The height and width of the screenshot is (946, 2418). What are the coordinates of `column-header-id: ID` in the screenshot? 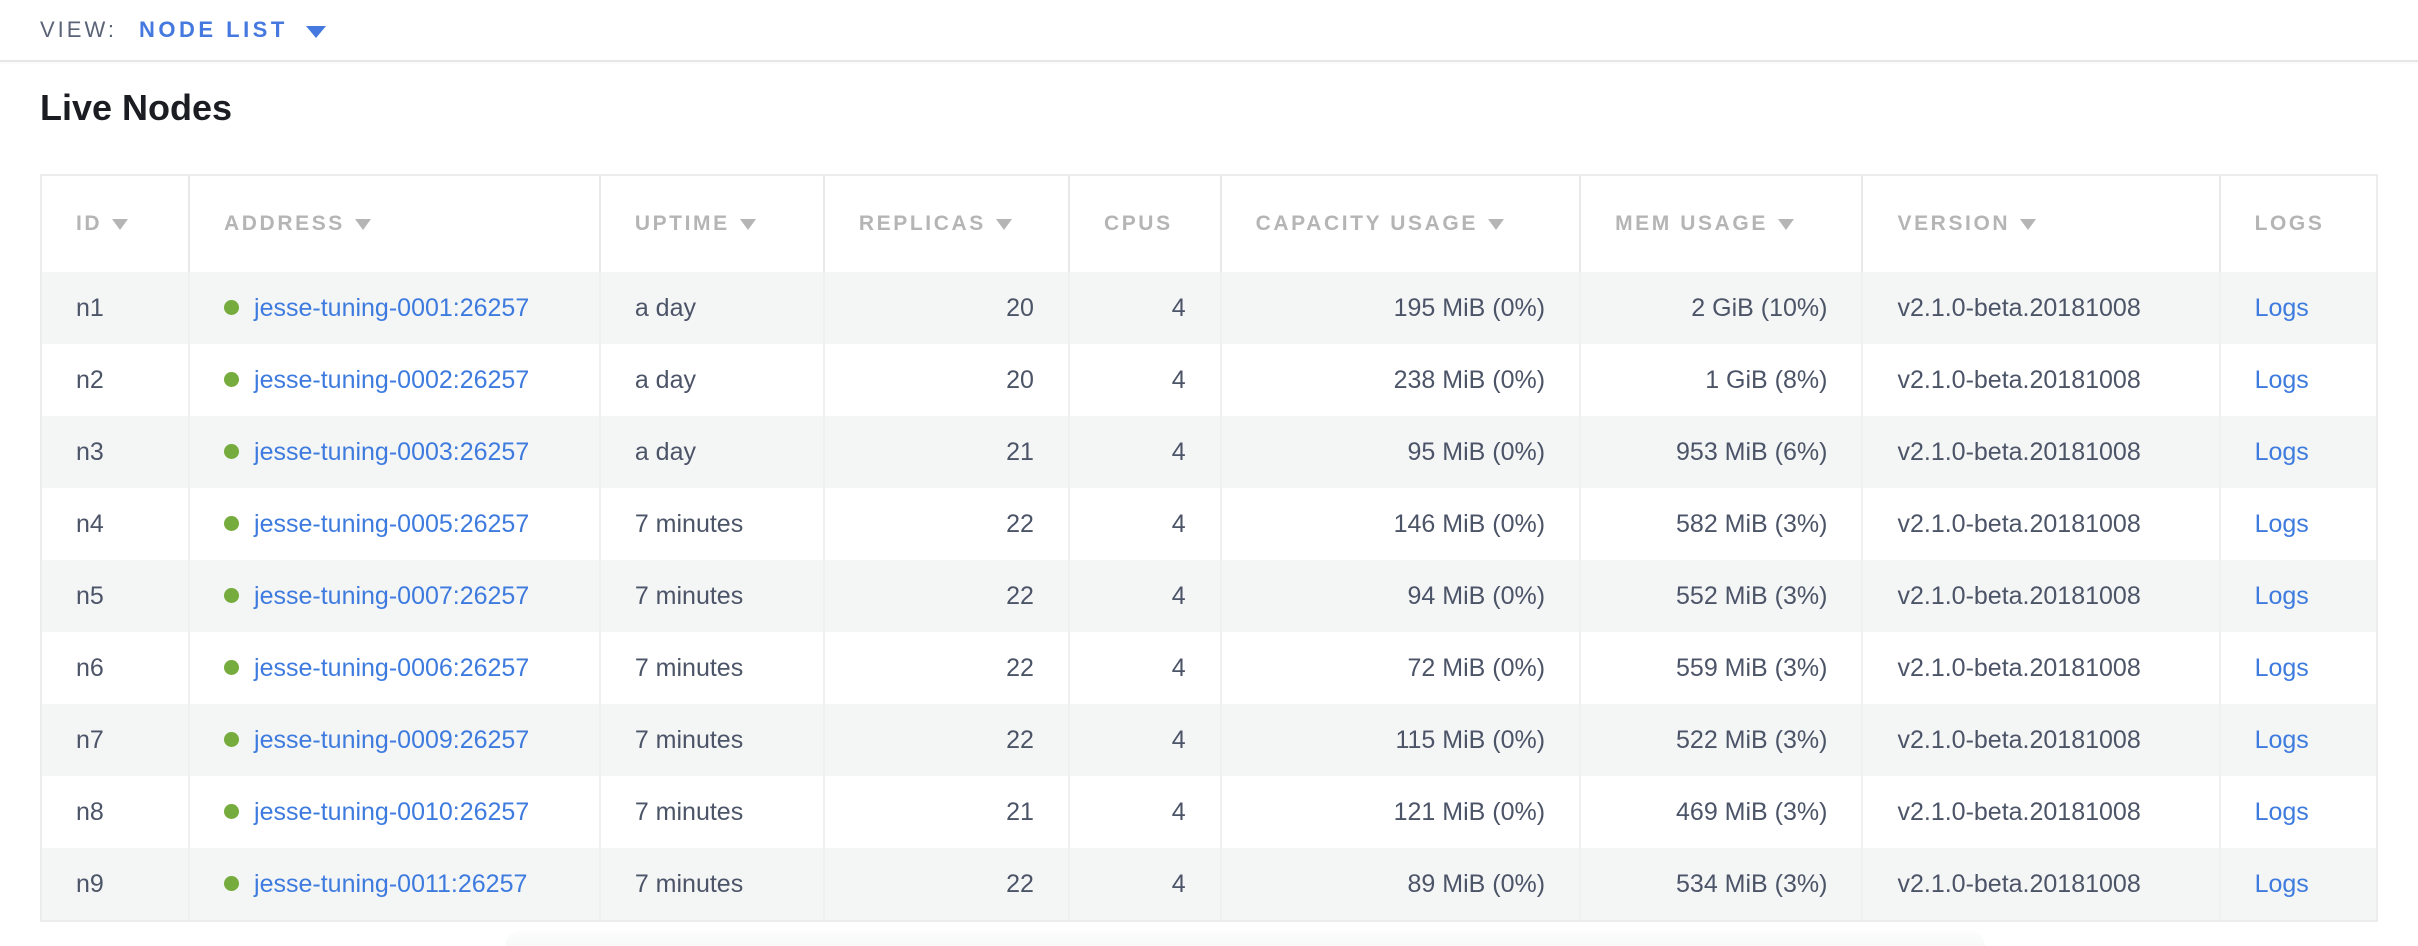 It's located at (115, 224).